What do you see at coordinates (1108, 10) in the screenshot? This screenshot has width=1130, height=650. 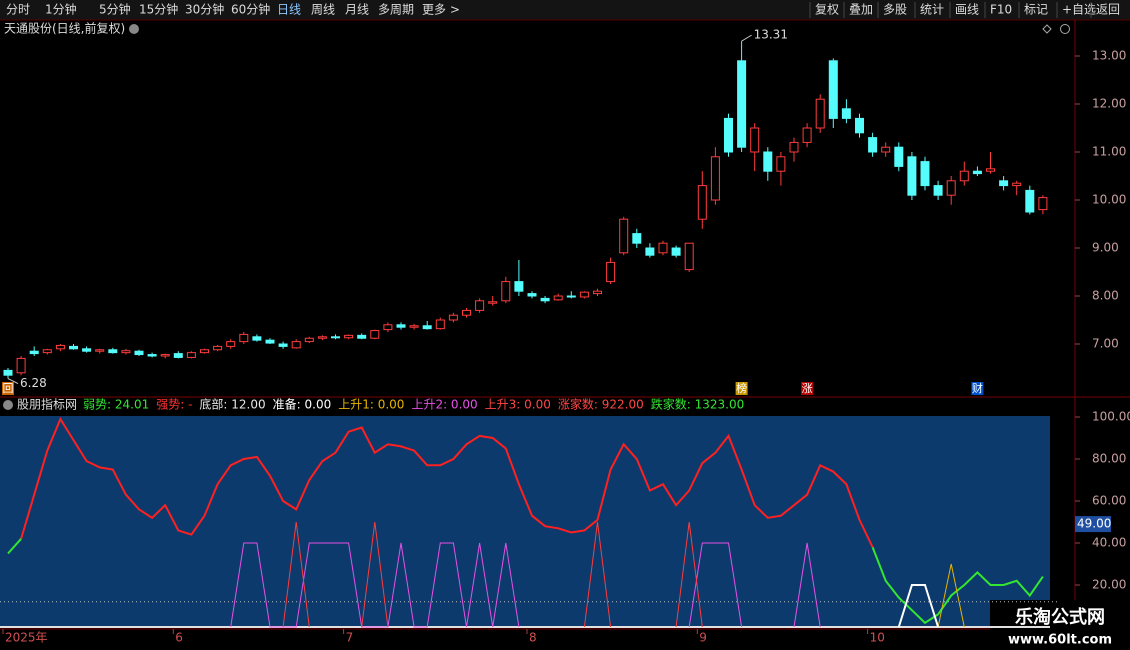 I see `toolbar-item: 返回` at bounding box center [1108, 10].